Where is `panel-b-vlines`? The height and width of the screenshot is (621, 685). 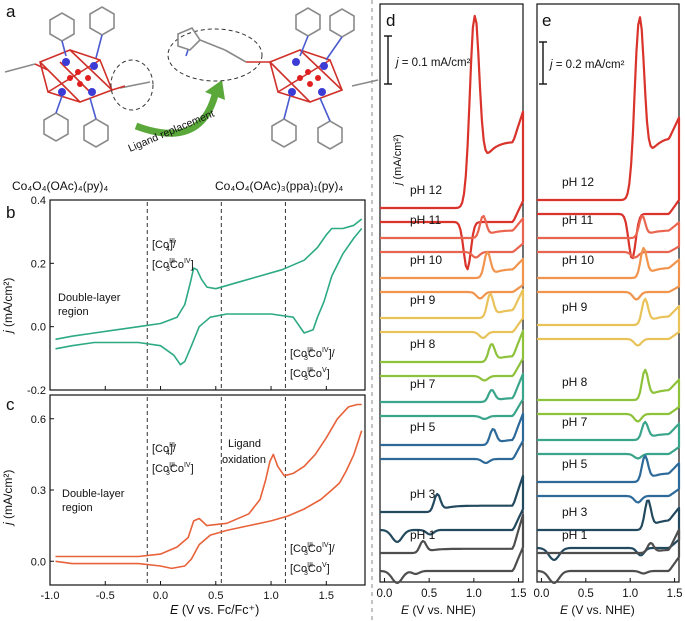
panel-b-vlines is located at coordinates (216, 295).